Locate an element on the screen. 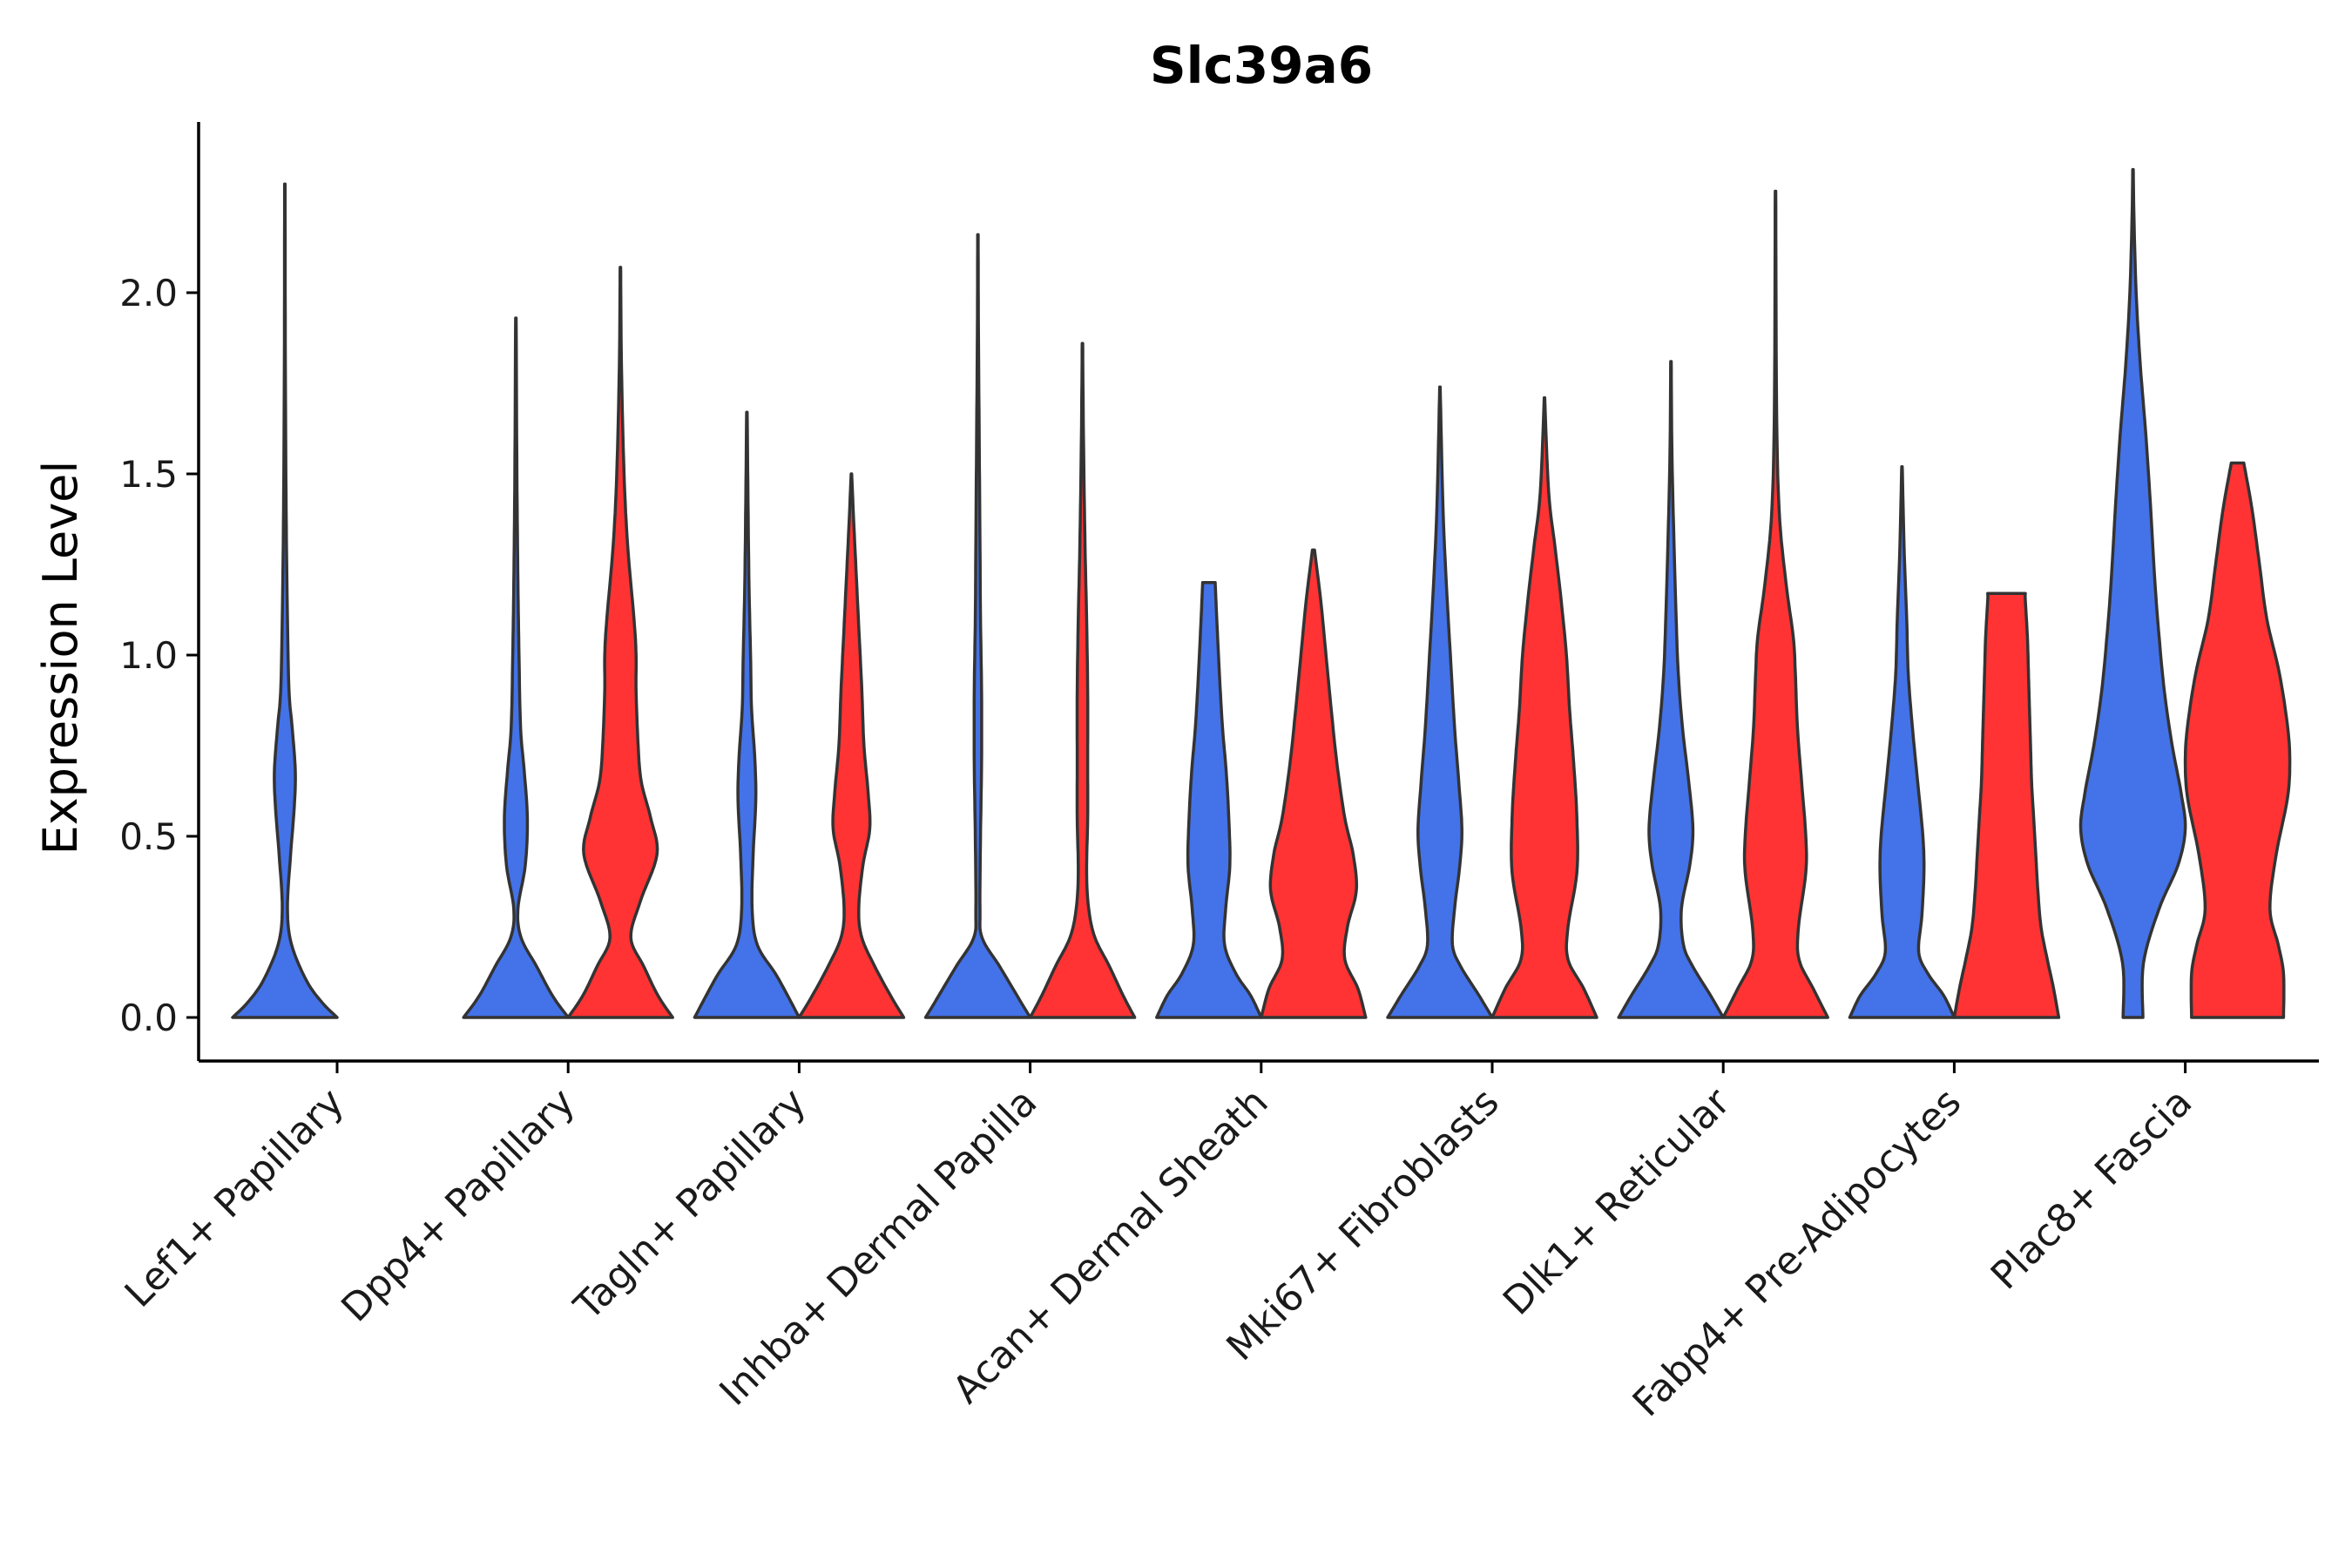  x-tick-label: Lef1+ Papillary is located at coordinates (235, 1198).